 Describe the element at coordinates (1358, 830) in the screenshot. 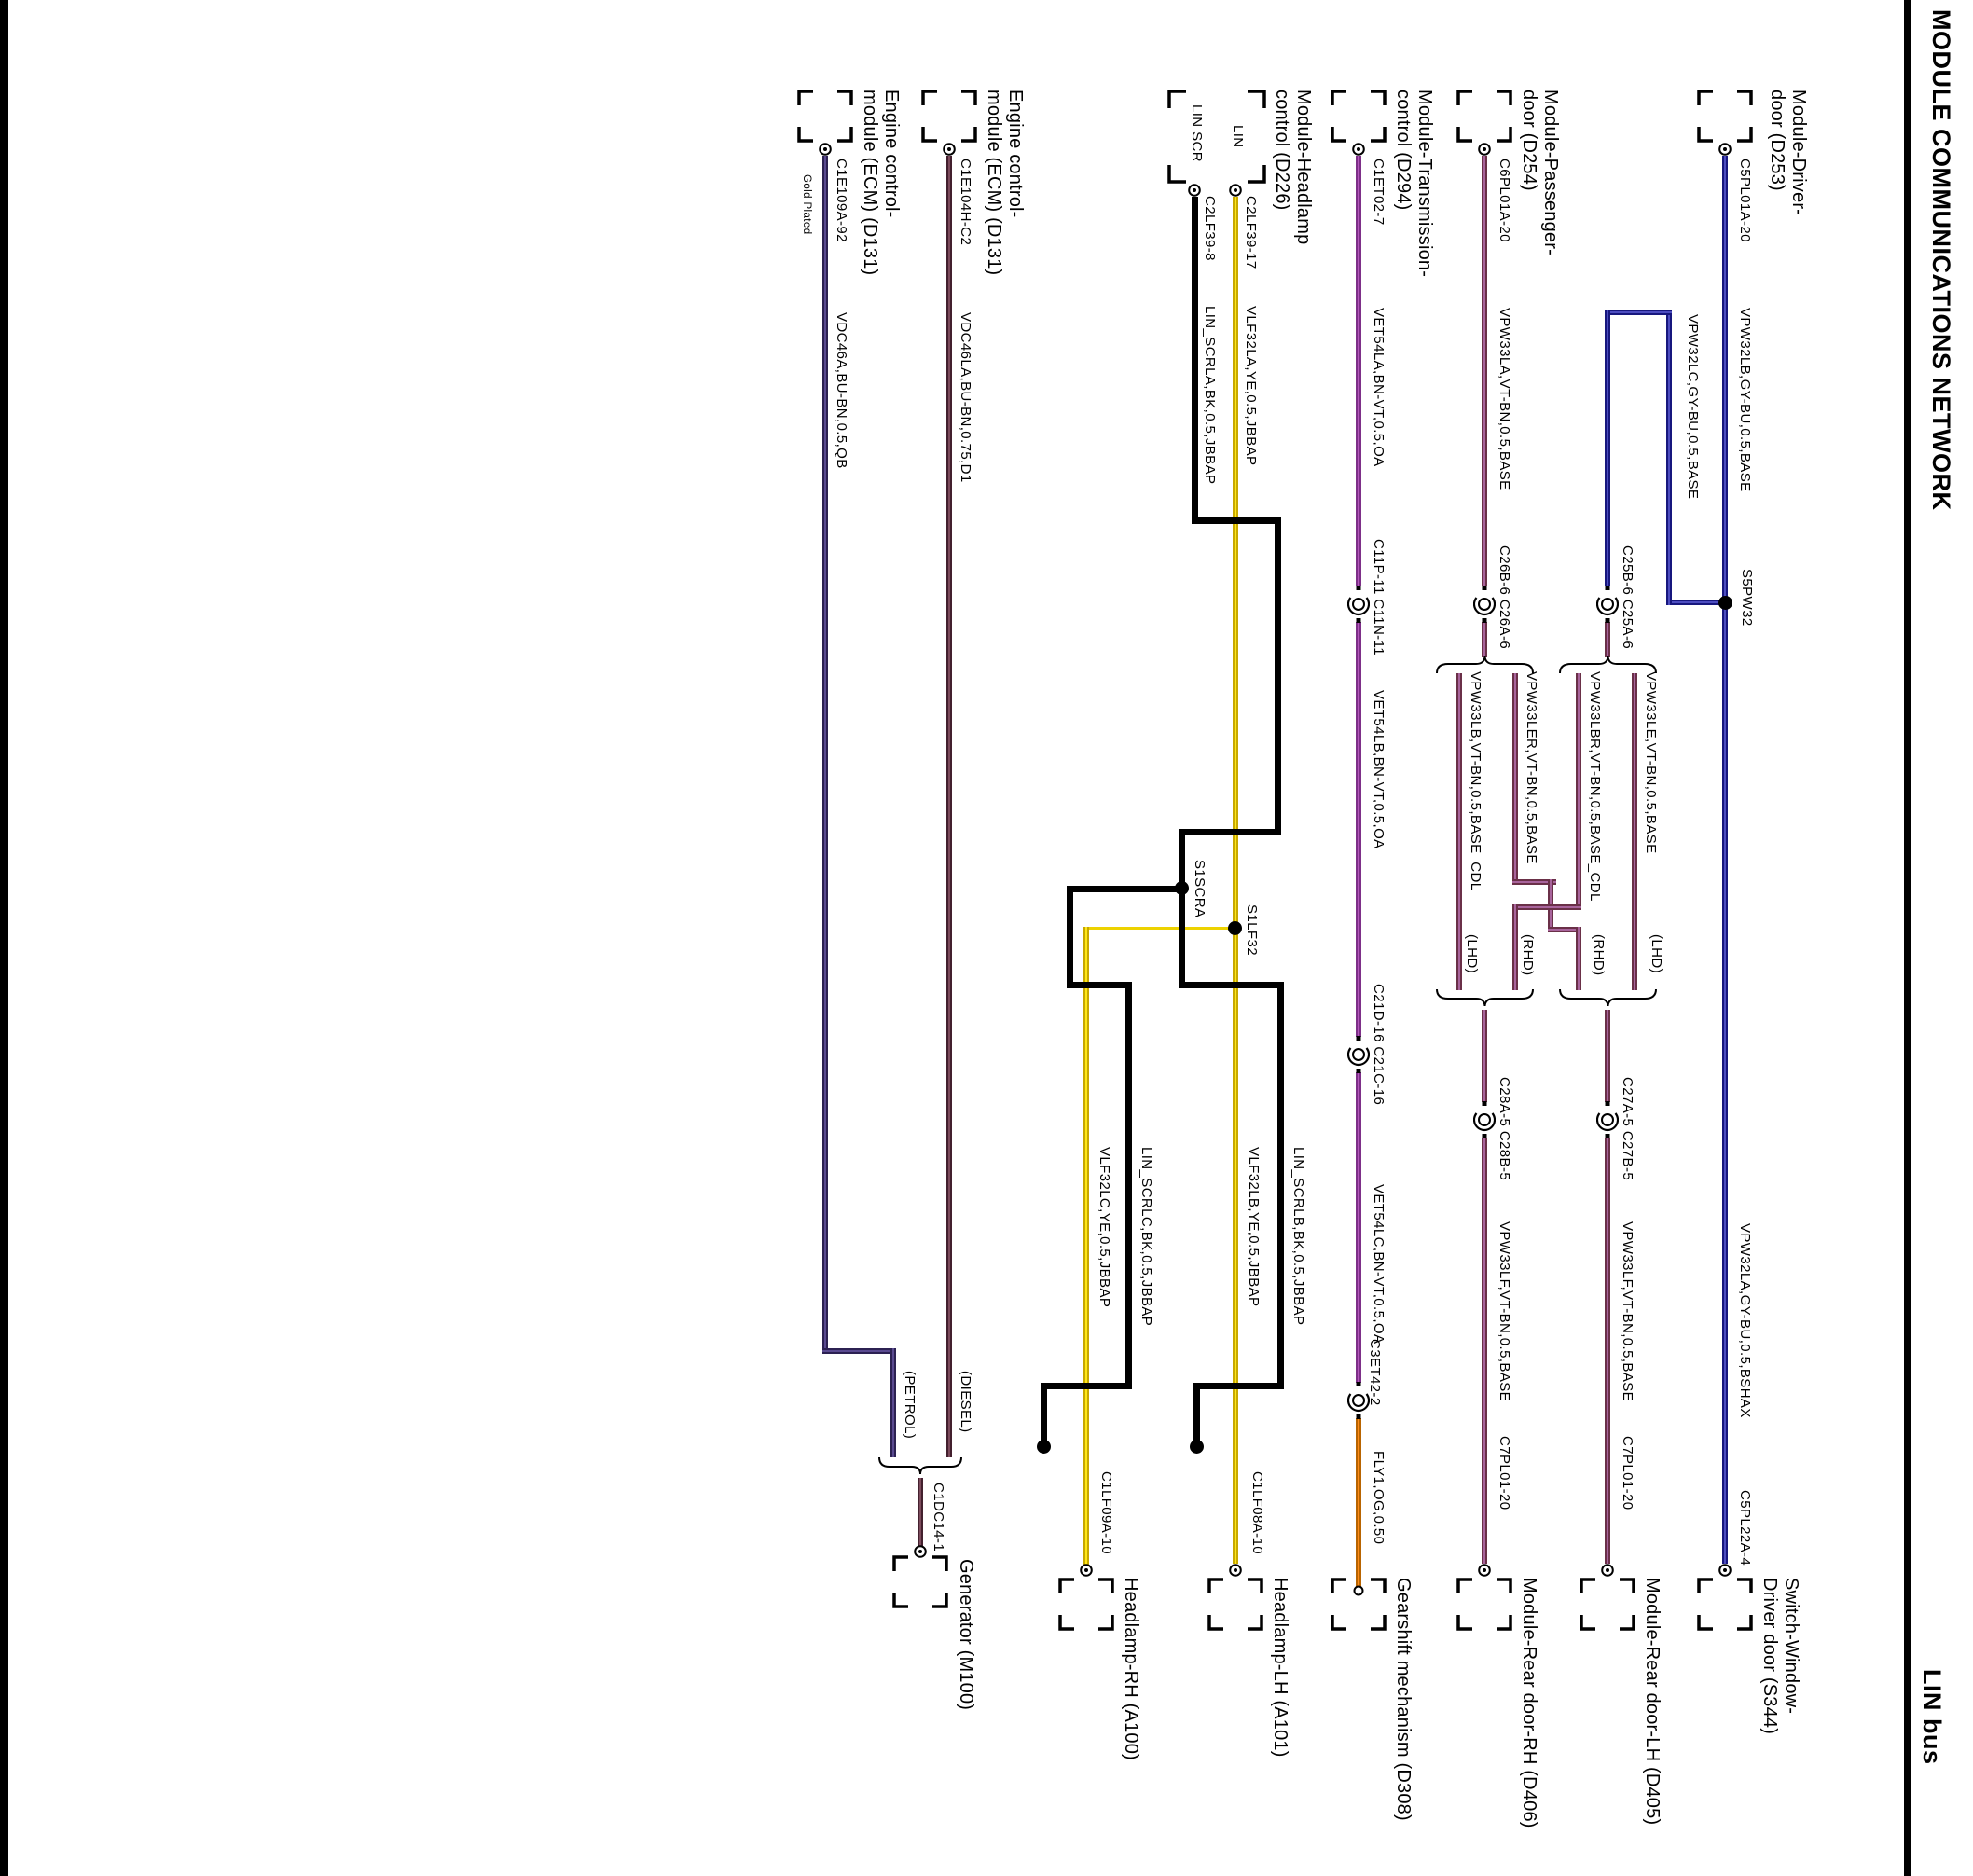

I see `wire-vet54lb` at that location.